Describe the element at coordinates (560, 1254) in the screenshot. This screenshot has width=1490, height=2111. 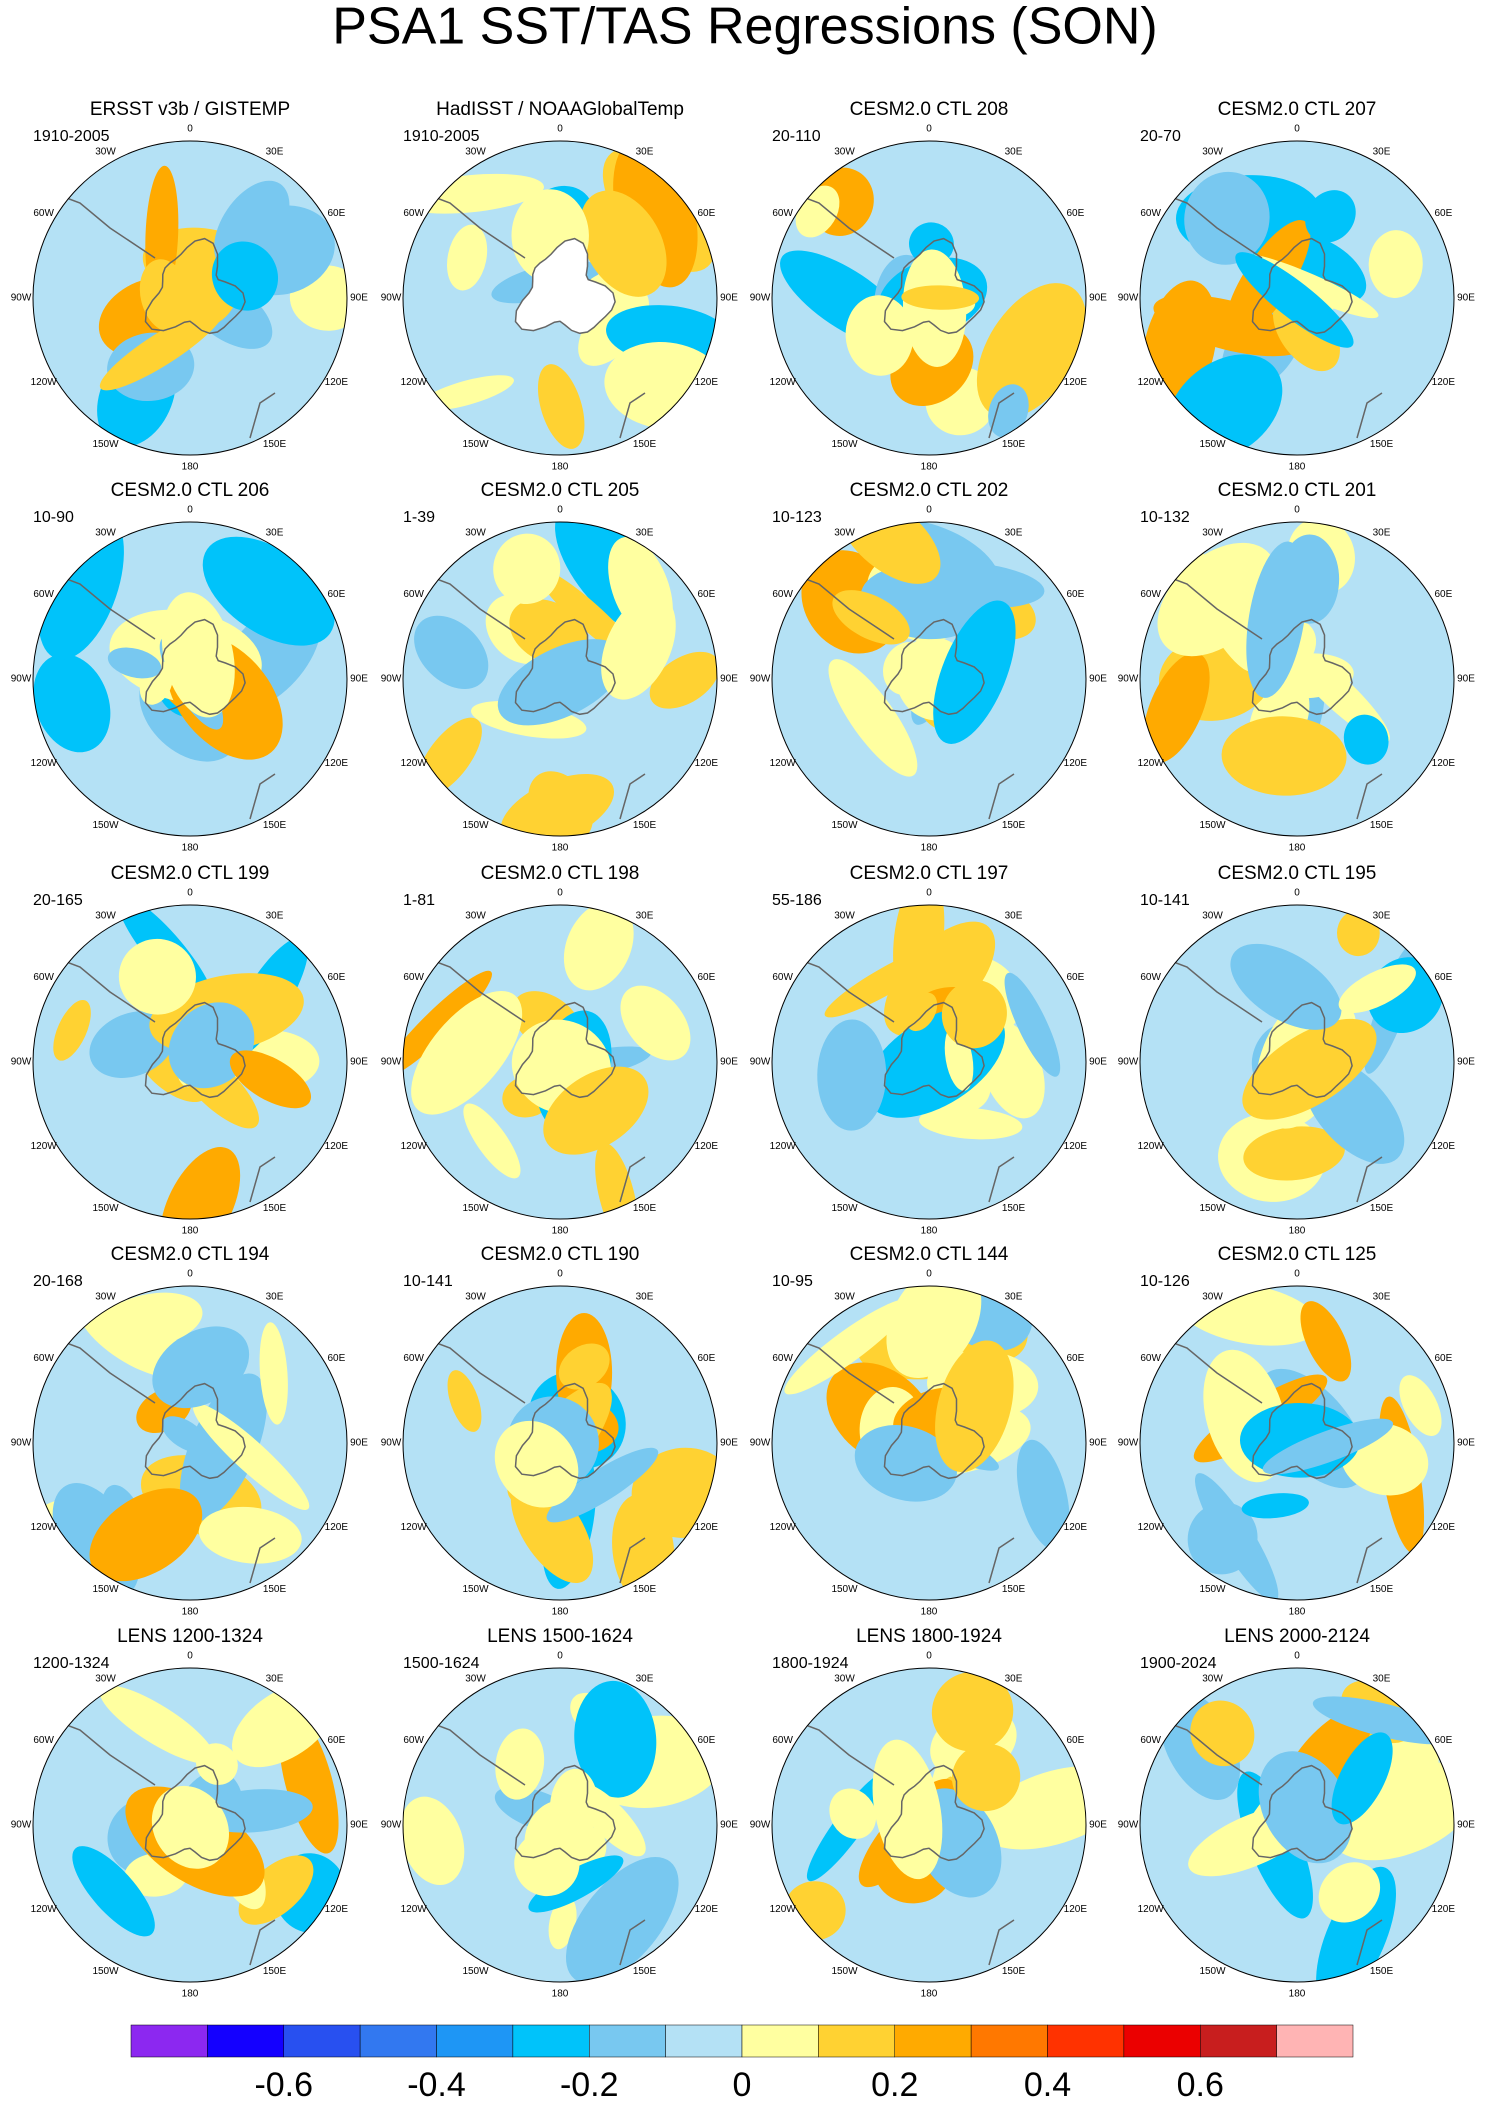
I see `panel-title: CESM2.0 CTL 190` at that location.